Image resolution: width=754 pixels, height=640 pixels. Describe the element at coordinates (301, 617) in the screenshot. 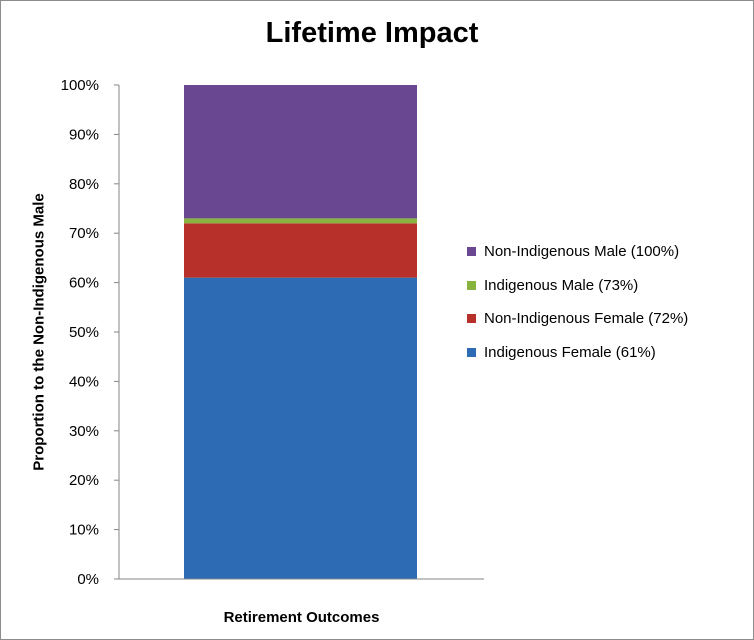

I see `x-axis-title: Retirement Outcomes` at that location.